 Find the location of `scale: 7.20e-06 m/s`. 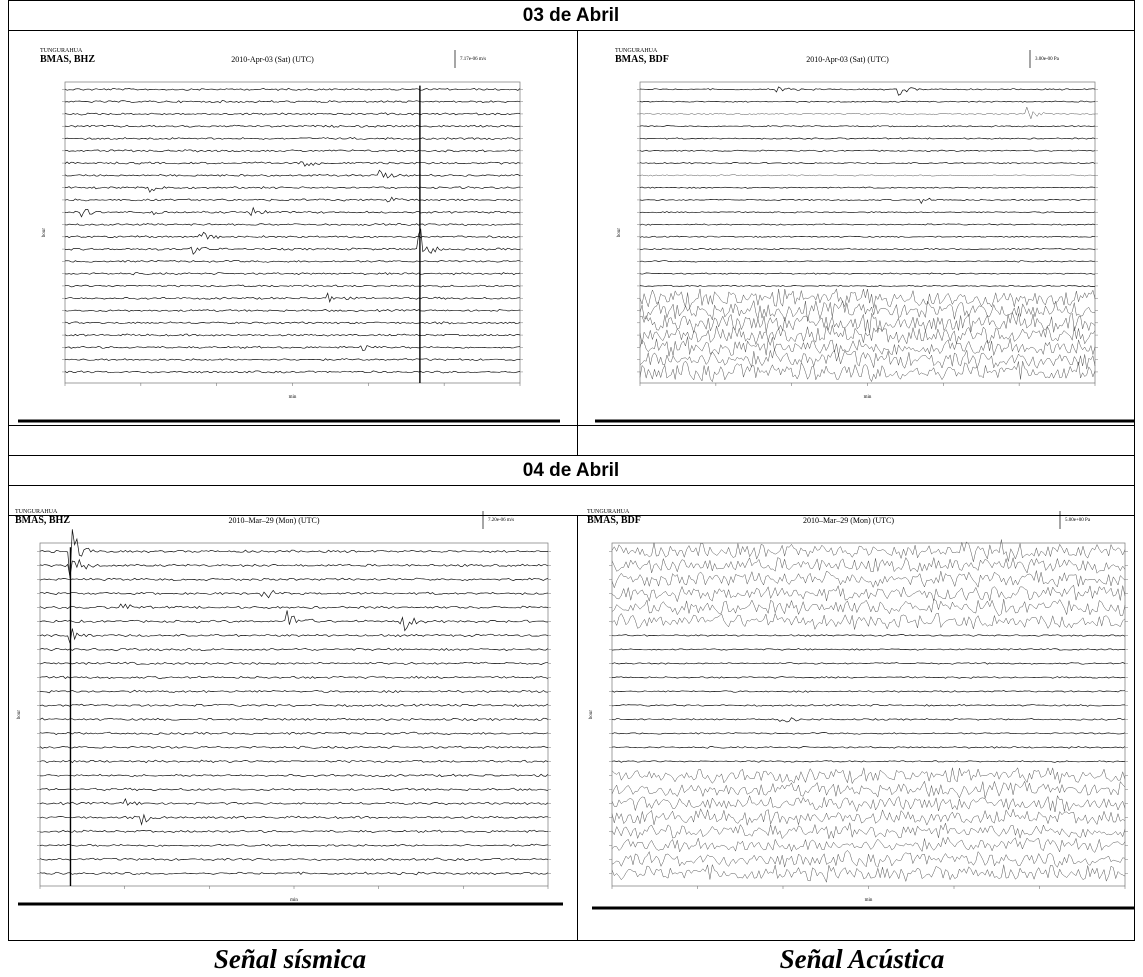

scale: 7.20e-06 m/s is located at coordinates (501, 520).